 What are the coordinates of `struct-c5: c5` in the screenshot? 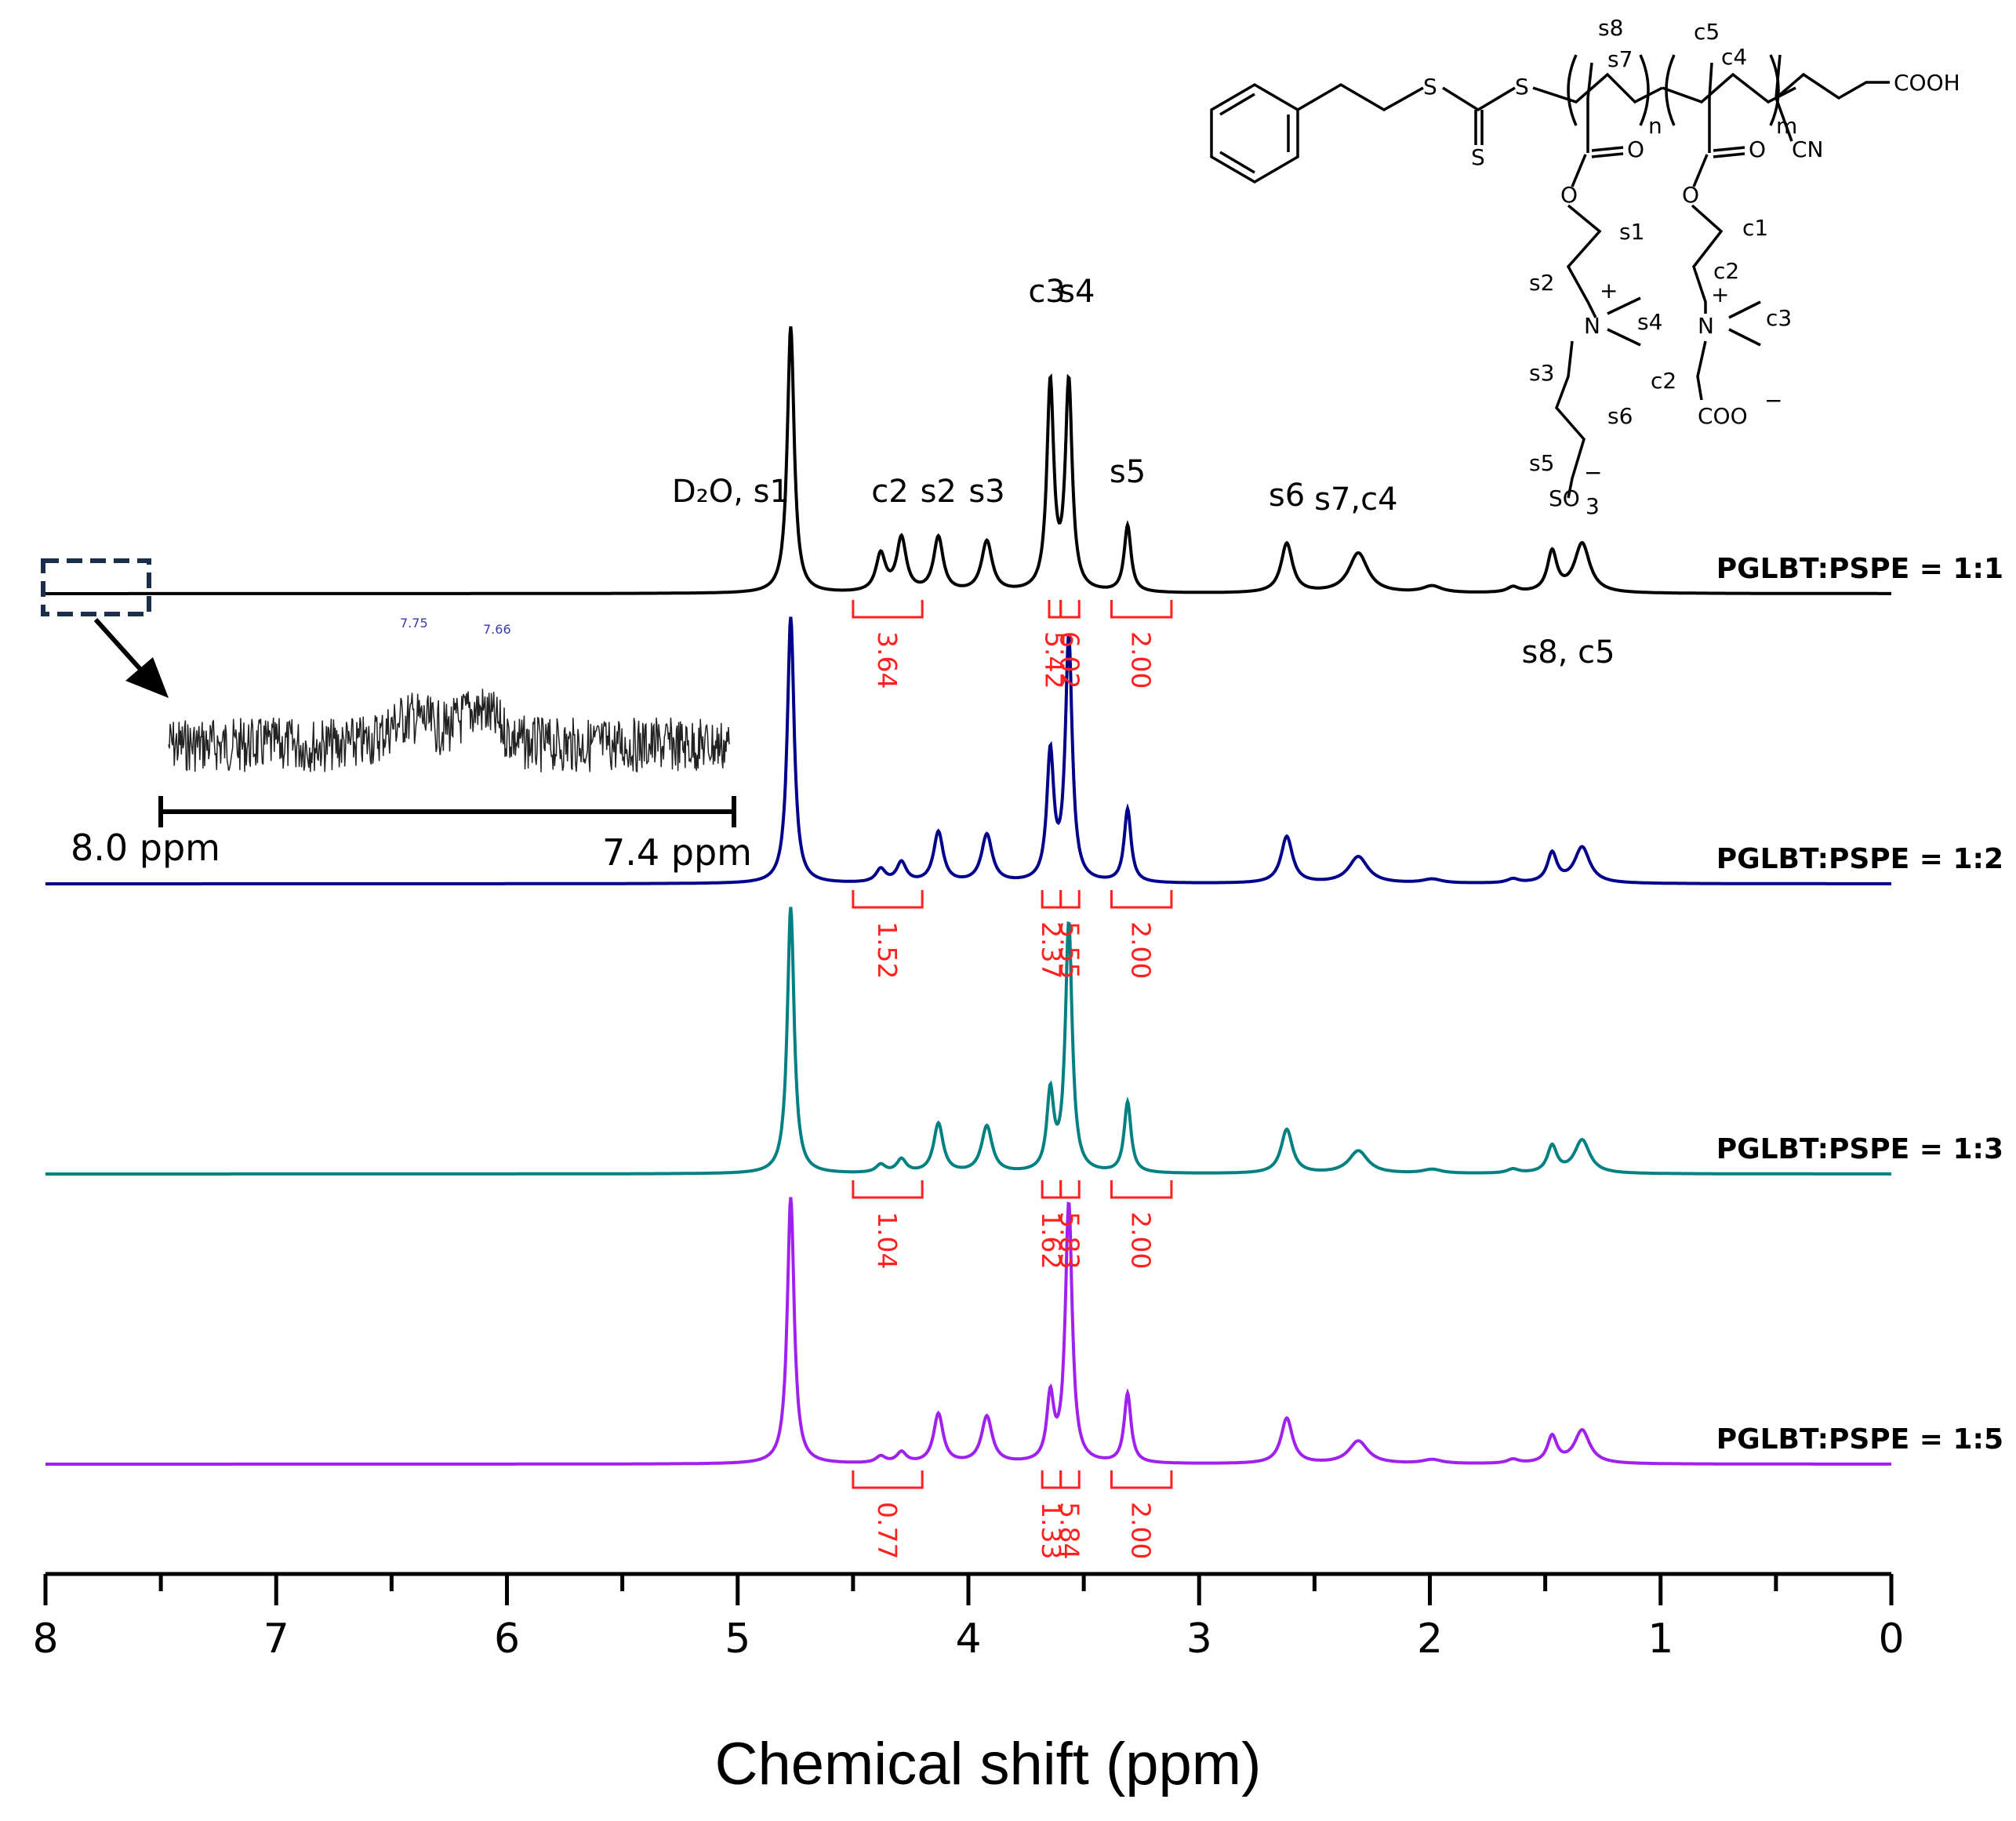 It's located at (1707, 32).